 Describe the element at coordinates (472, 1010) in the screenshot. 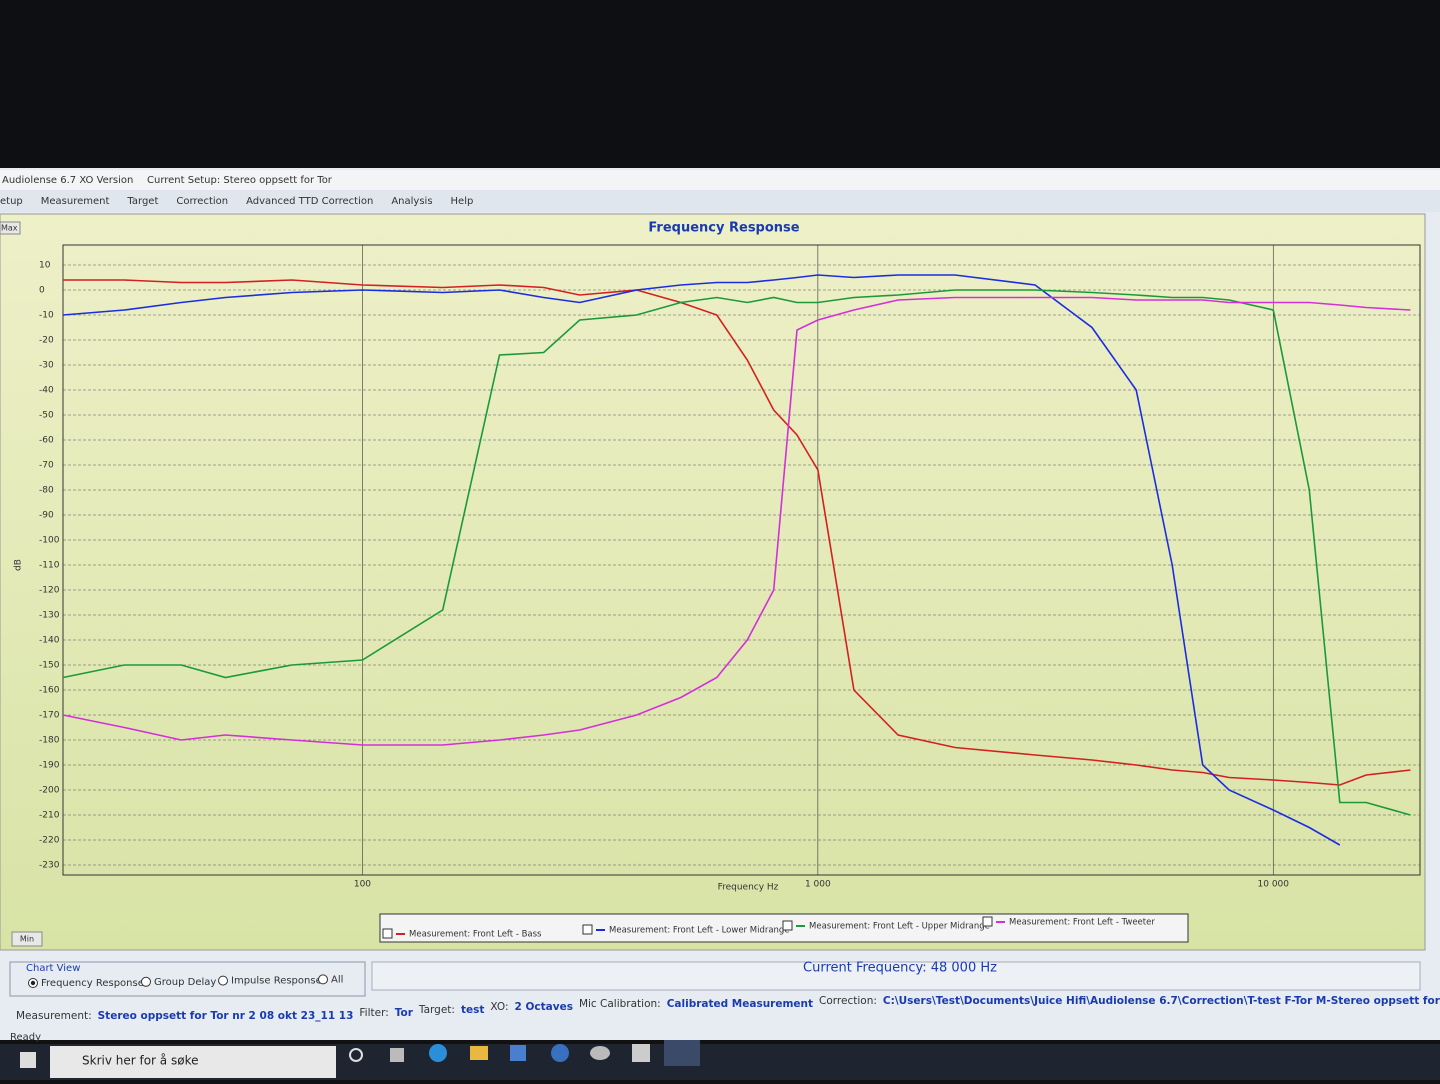

I see `status-value: test` at that location.